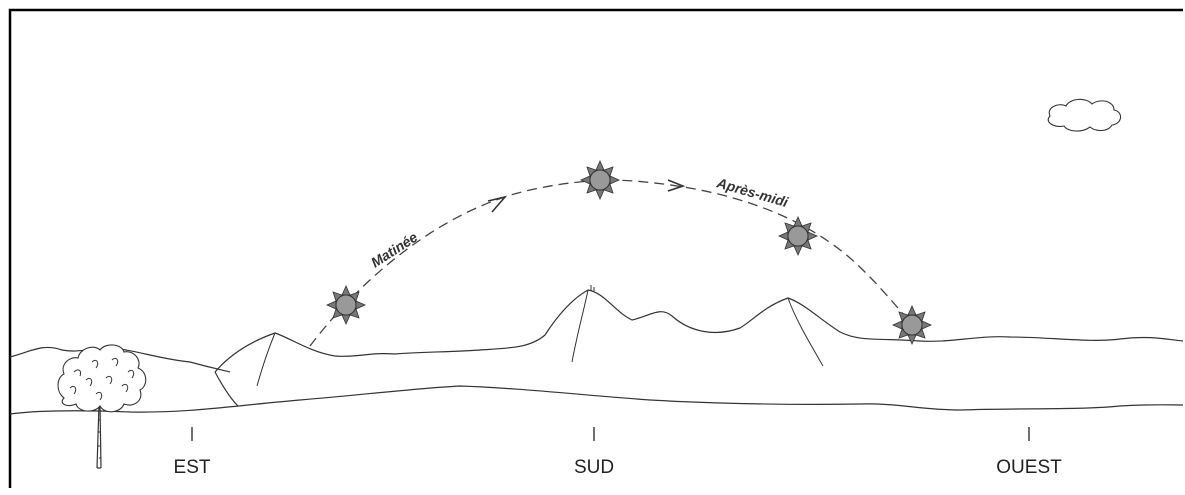 This screenshot has width=1185, height=495. What do you see at coordinates (102, 406) in the screenshot?
I see `tree-icon` at bounding box center [102, 406].